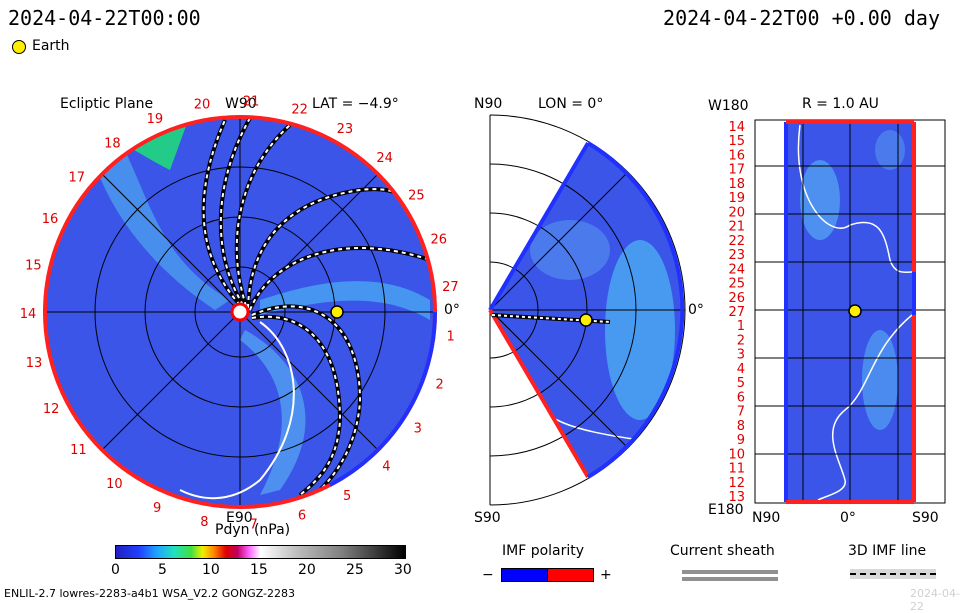 The width and height of the screenshot is (960, 613). What do you see at coordinates (77, 178) in the screenshot?
I see `sector-number-17: 17` at bounding box center [77, 178].